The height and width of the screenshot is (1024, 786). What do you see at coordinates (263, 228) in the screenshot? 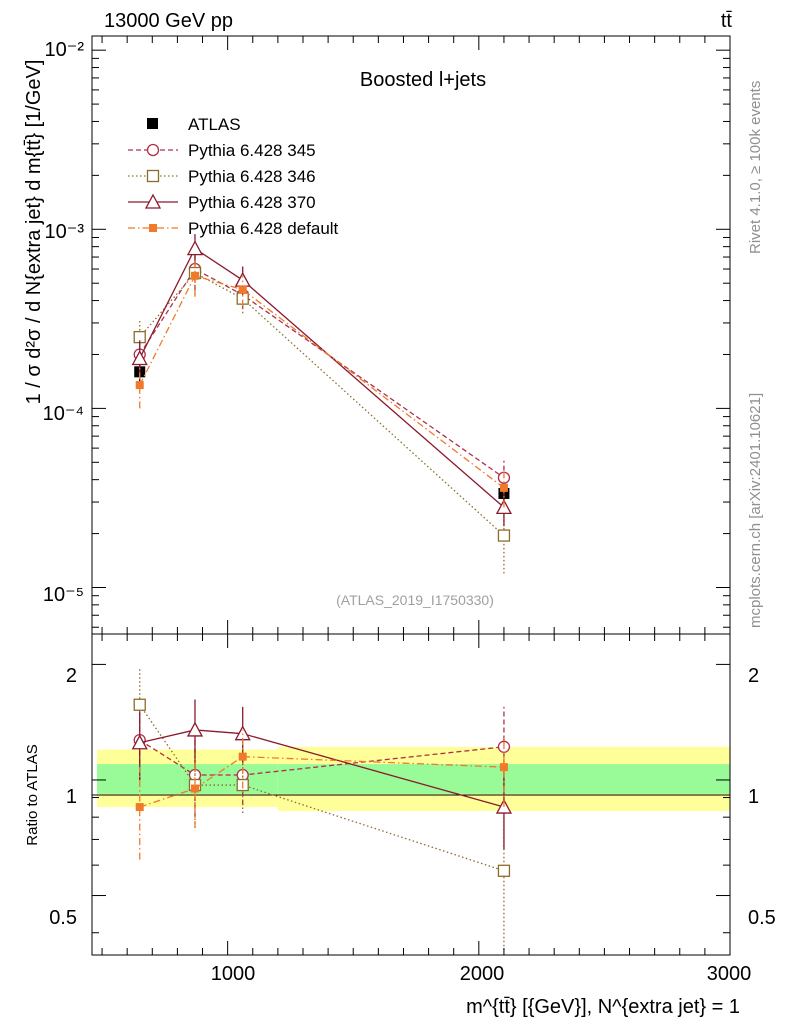
I see `legend-label: Pythia 6.428 default` at bounding box center [263, 228].